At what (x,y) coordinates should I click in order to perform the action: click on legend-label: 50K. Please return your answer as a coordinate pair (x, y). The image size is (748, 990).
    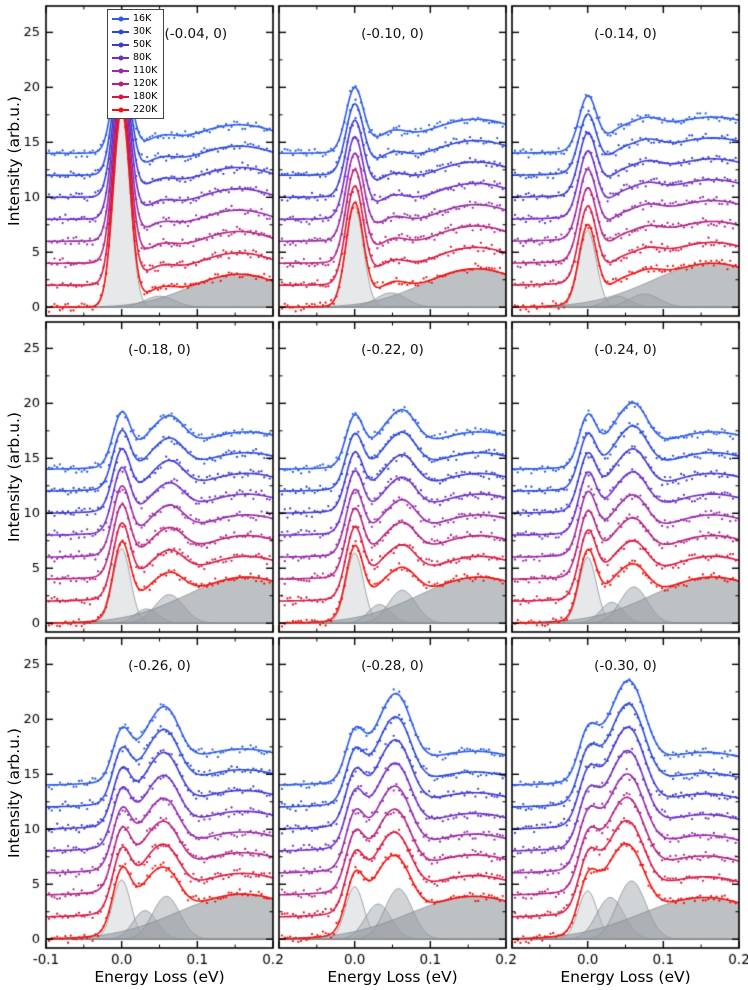
    Looking at the image, I should click on (142, 44).